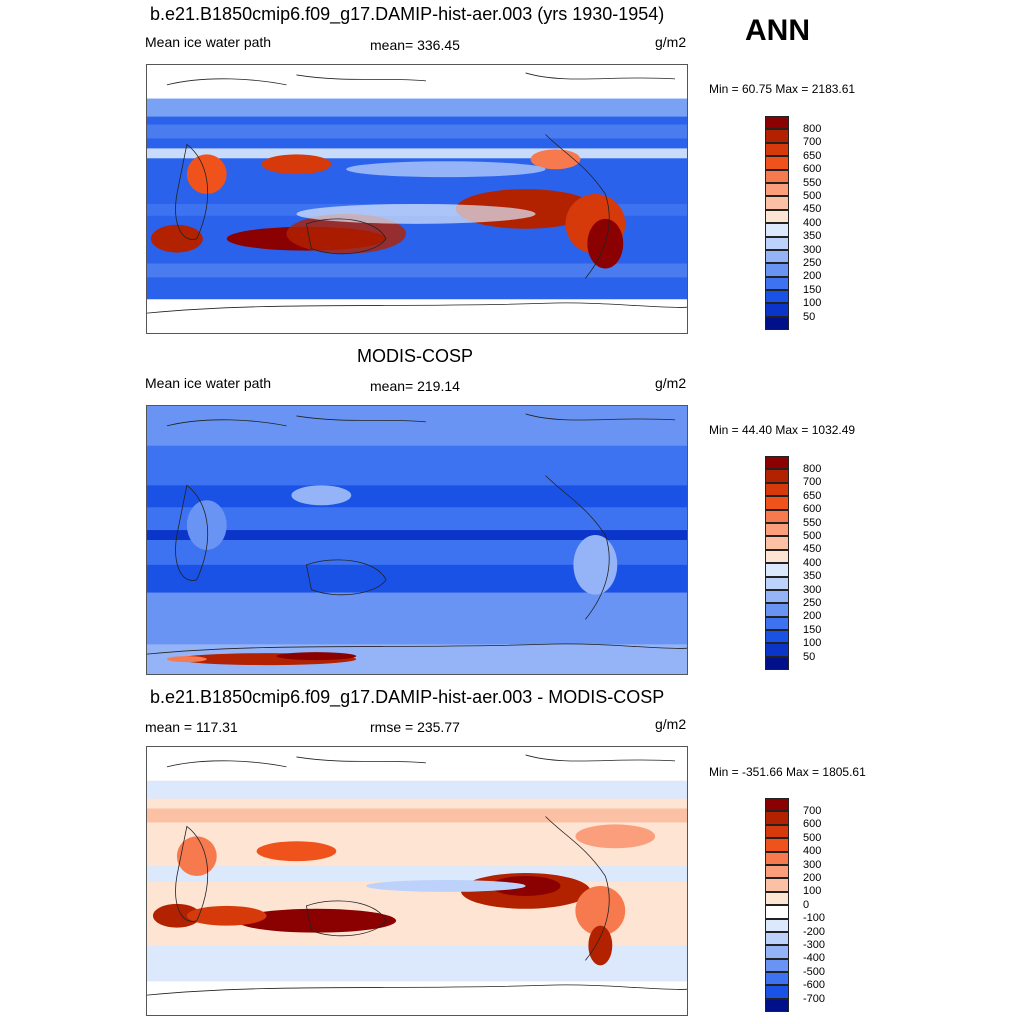 This screenshot has height=1024, width=1024. Describe the element at coordinates (191, 727) in the screenshot. I see `panel-3-left-label: mean = 117.31` at that location.